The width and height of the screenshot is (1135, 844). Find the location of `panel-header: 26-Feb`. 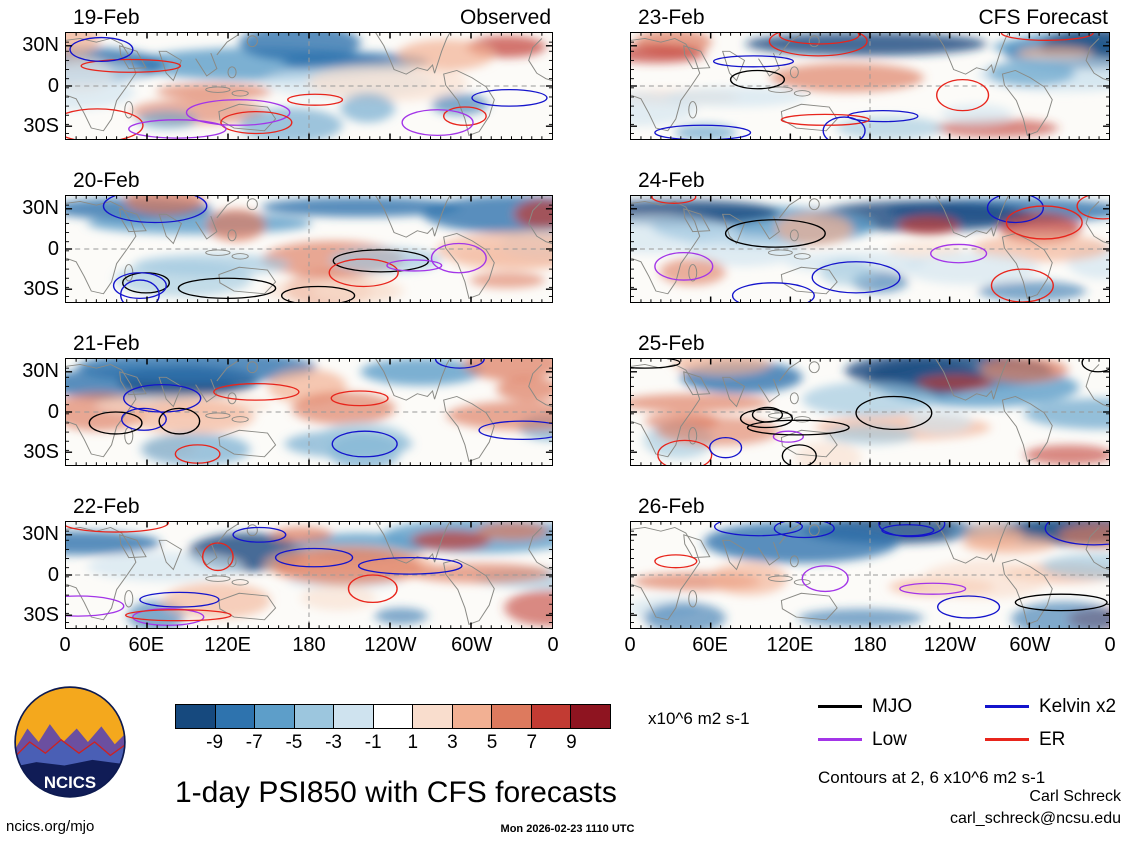

panel-header: 26-Feb is located at coordinates (870, 506).